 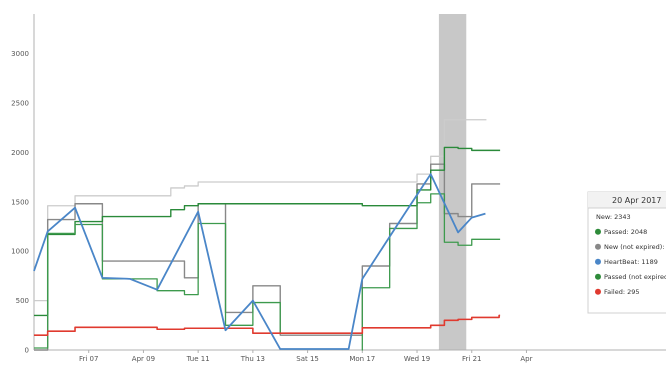 What do you see at coordinates (635, 277) in the screenshot?
I see `tooltip-row: Passed (not expired` at bounding box center [635, 277].